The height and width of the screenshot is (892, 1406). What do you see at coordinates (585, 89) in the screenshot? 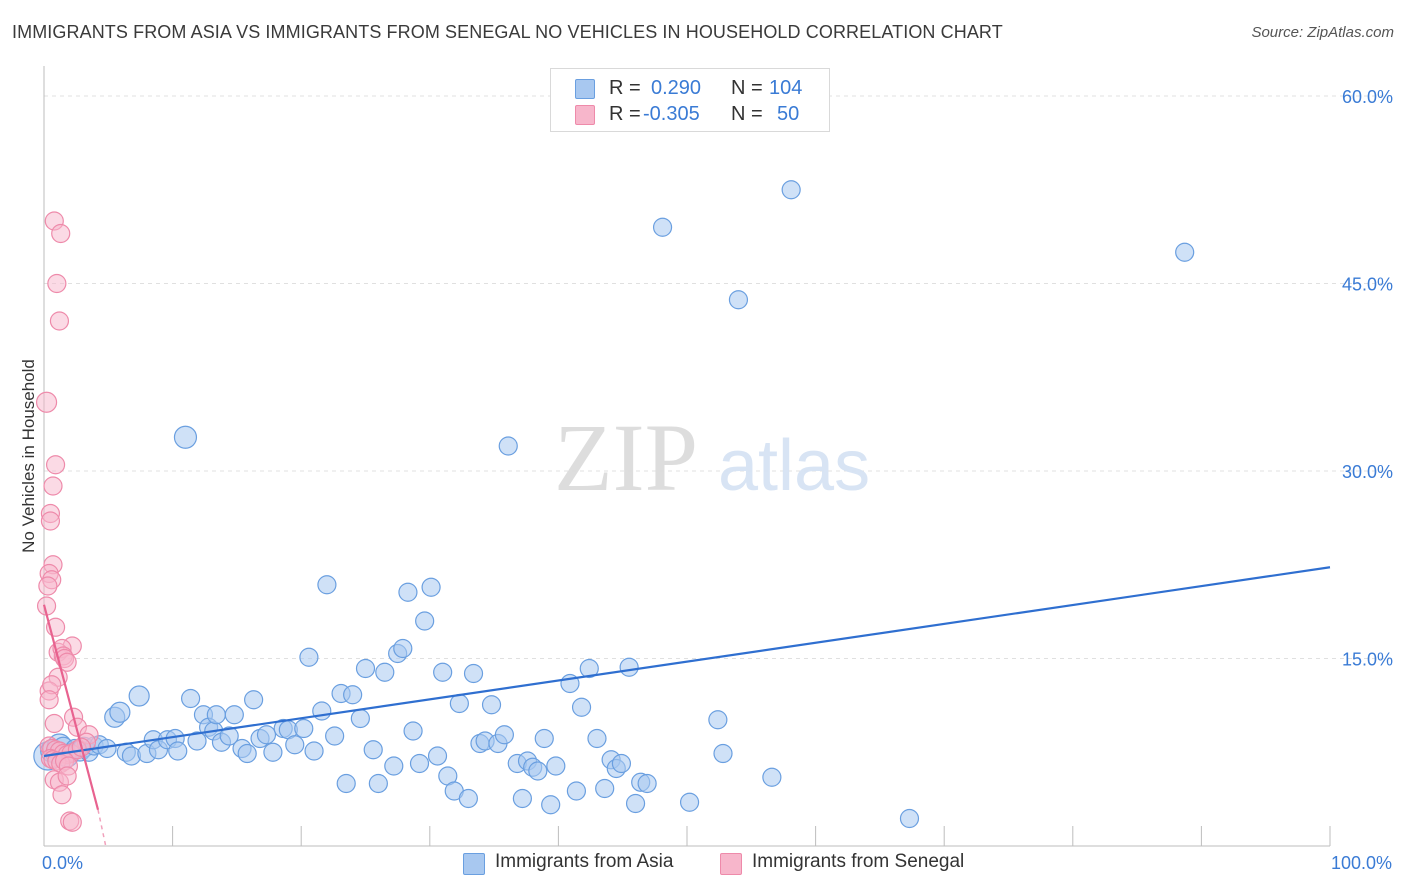
I see `legend-swatch-asia` at bounding box center [585, 89].